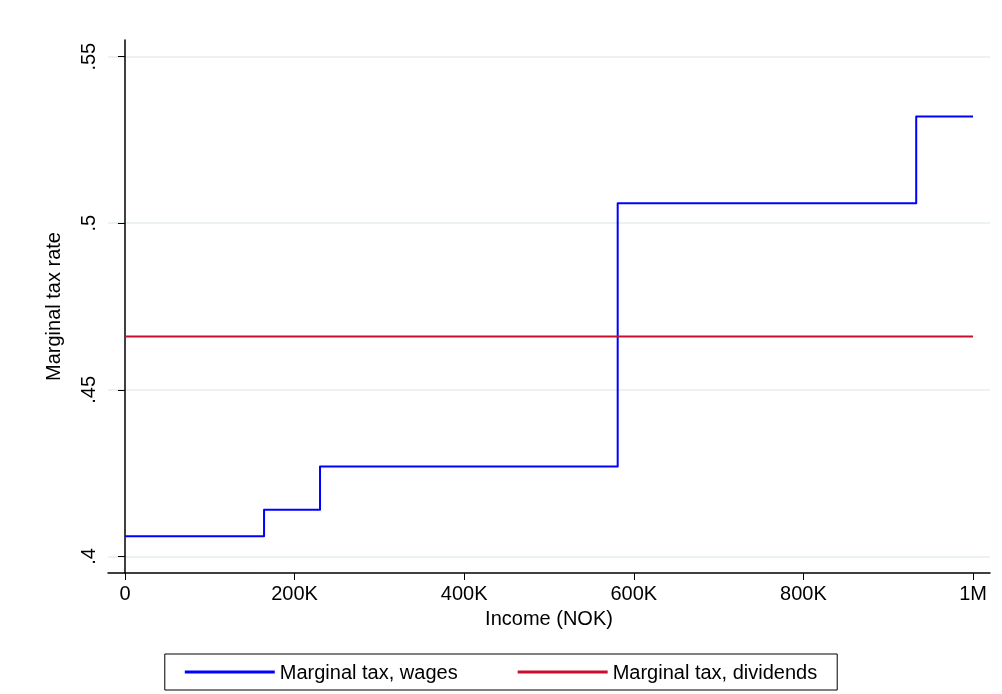 This screenshot has width=1002, height=694. Describe the element at coordinates (464, 593) in the screenshot. I see `x-tick-label: 400K` at that location.